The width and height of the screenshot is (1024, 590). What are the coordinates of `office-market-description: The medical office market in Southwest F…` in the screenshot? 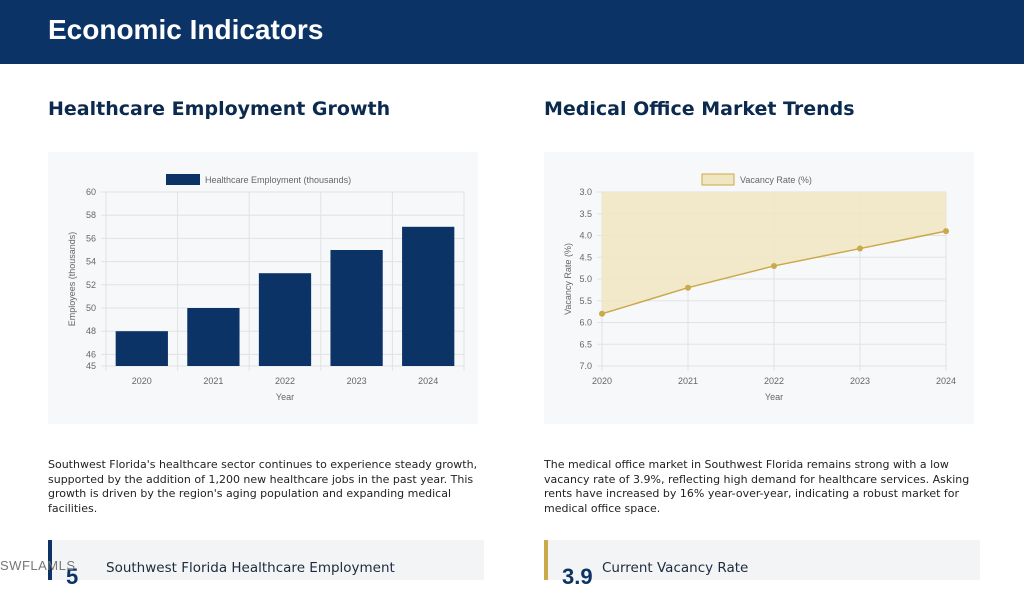 It's located at (757, 486).